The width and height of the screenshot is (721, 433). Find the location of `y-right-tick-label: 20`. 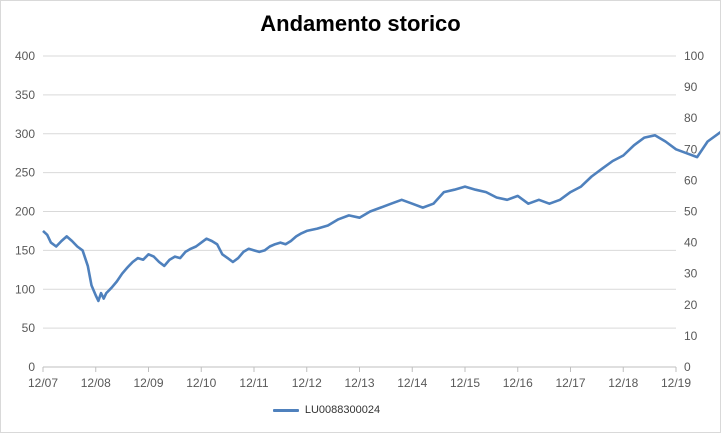

y-right-tick-label: 20 is located at coordinates (691, 305).